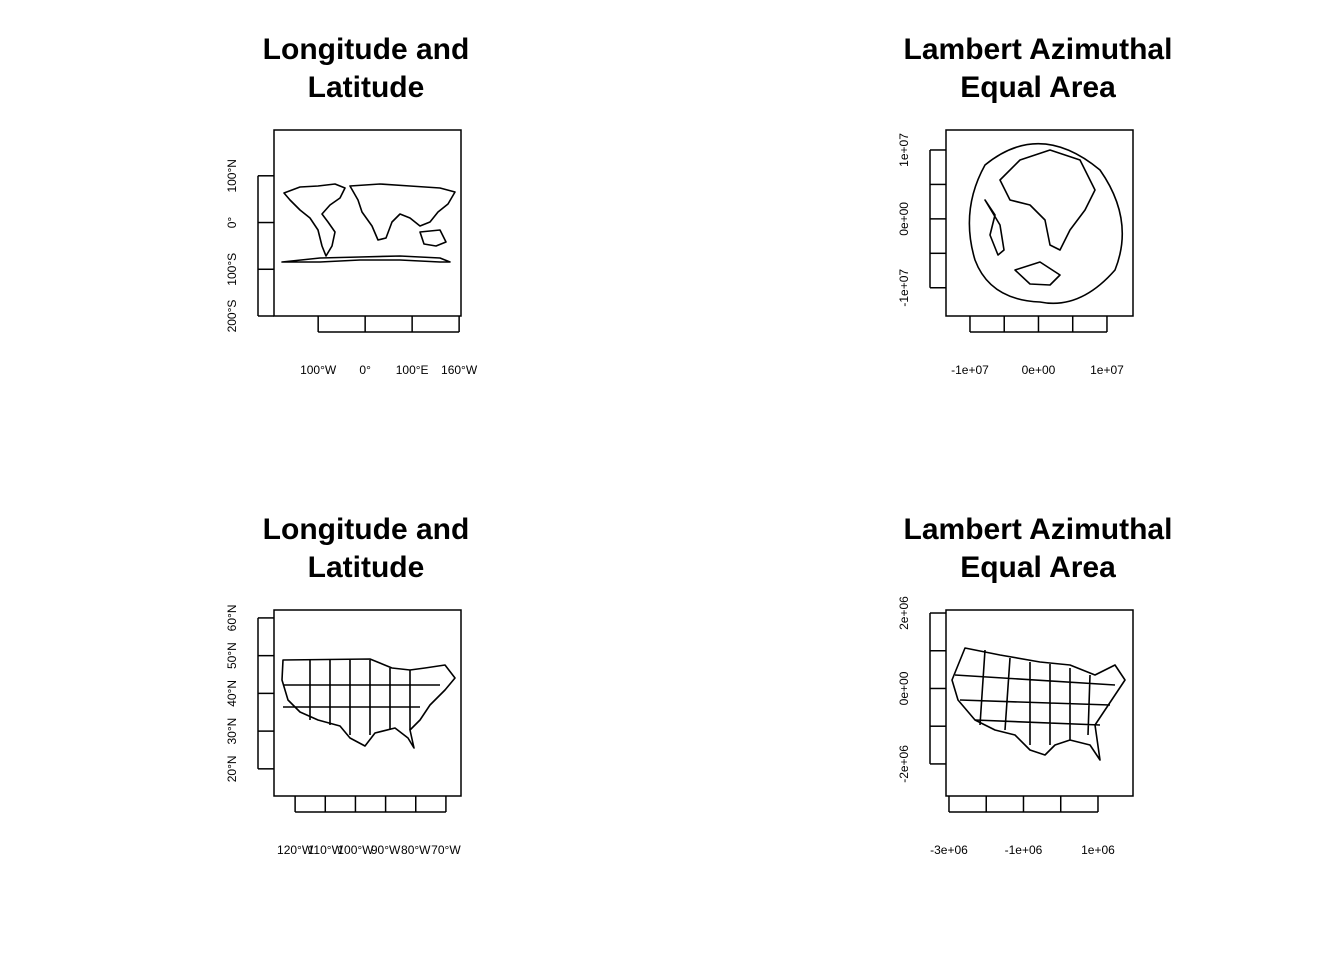 The height and width of the screenshot is (960, 1344). Describe the element at coordinates (412, 370) in the screenshot. I see `x-tick-label: 100°E` at that location.